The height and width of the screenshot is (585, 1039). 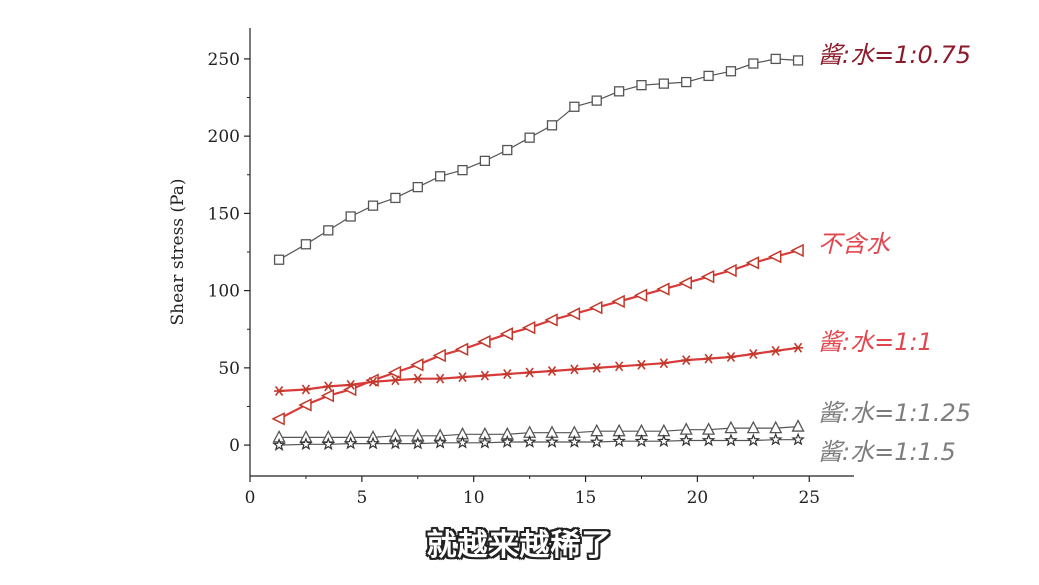 I want to click on y-tick-label: 150, so click(x=224, y=214).